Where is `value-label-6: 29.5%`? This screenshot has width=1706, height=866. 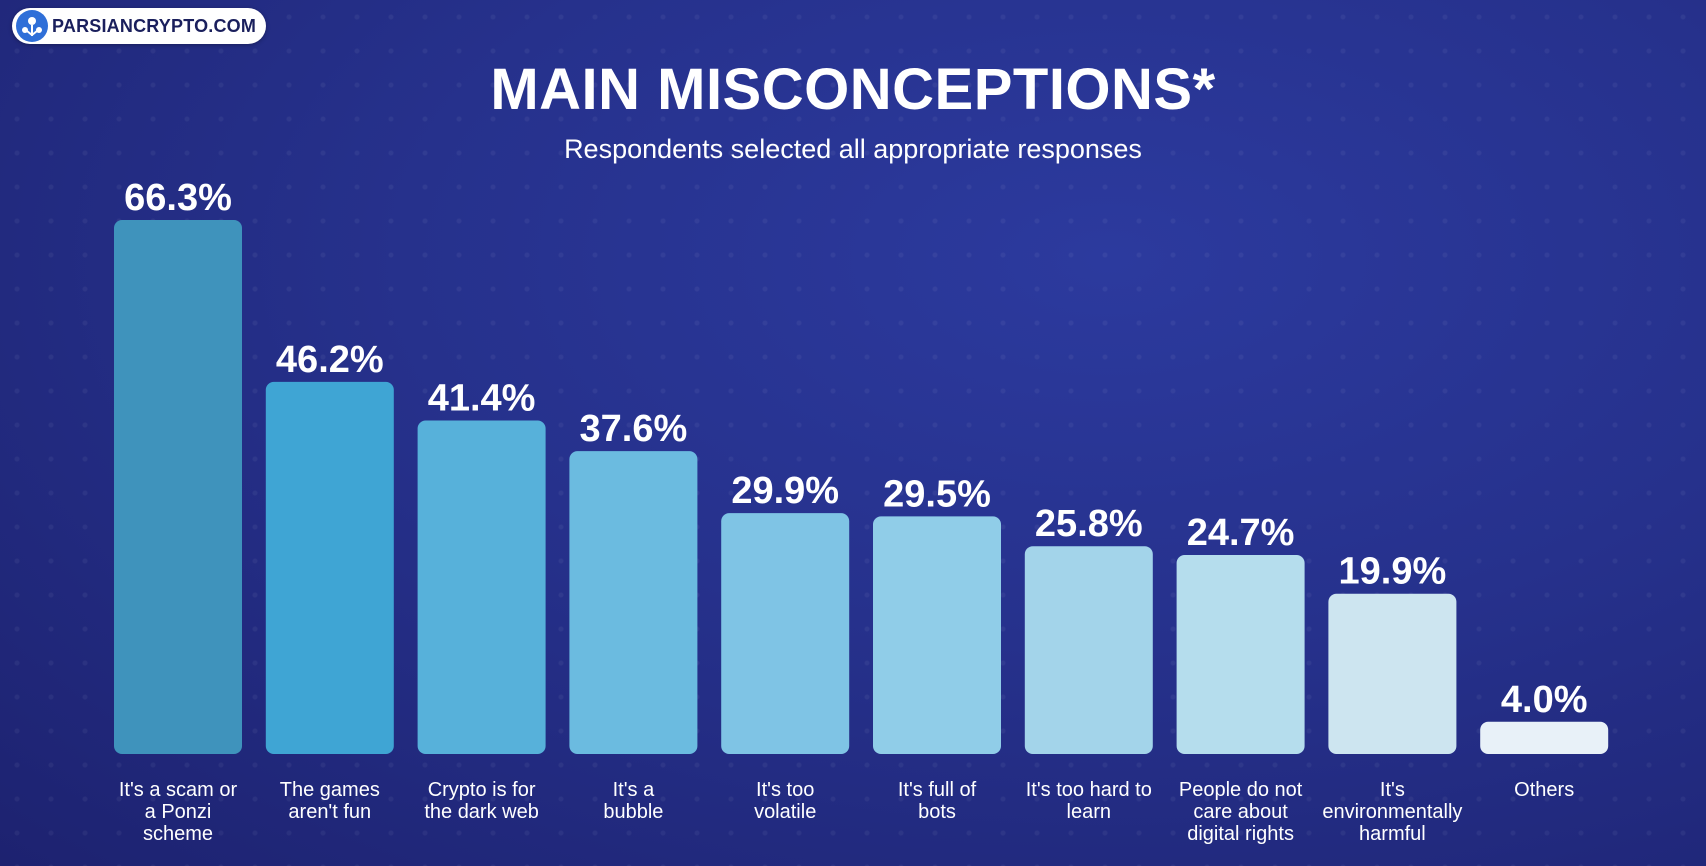 value-label-6: 29.5% is located at coordinates (937, 494).